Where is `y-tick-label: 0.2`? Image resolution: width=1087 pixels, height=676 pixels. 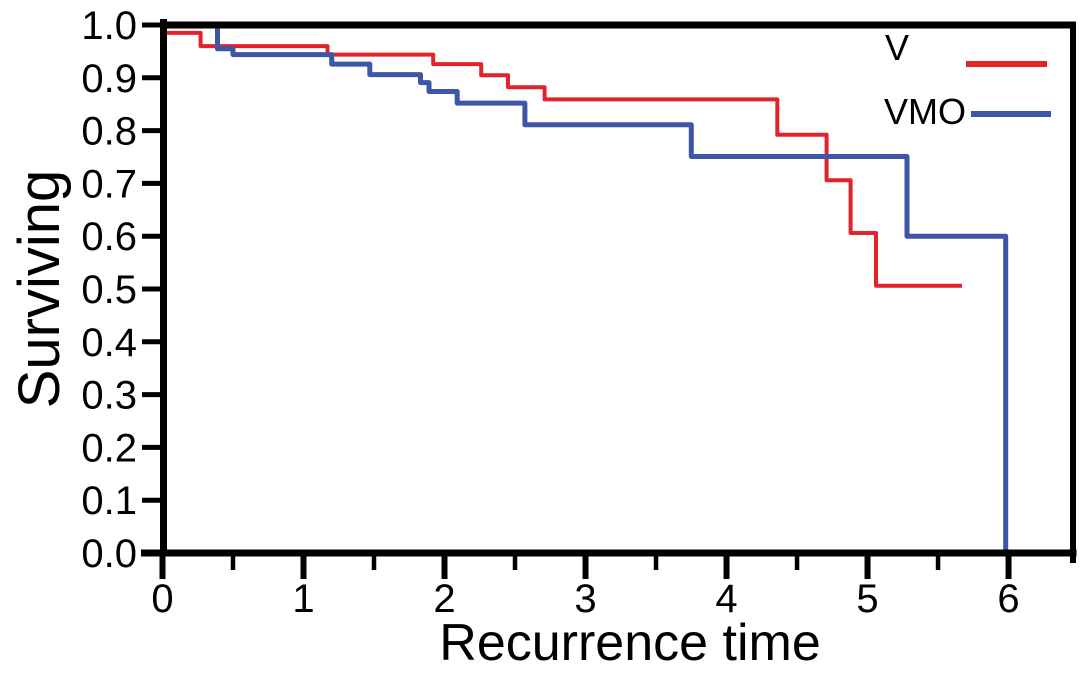
y-tick-label: 0.2 is located at coordinates (109, 448).